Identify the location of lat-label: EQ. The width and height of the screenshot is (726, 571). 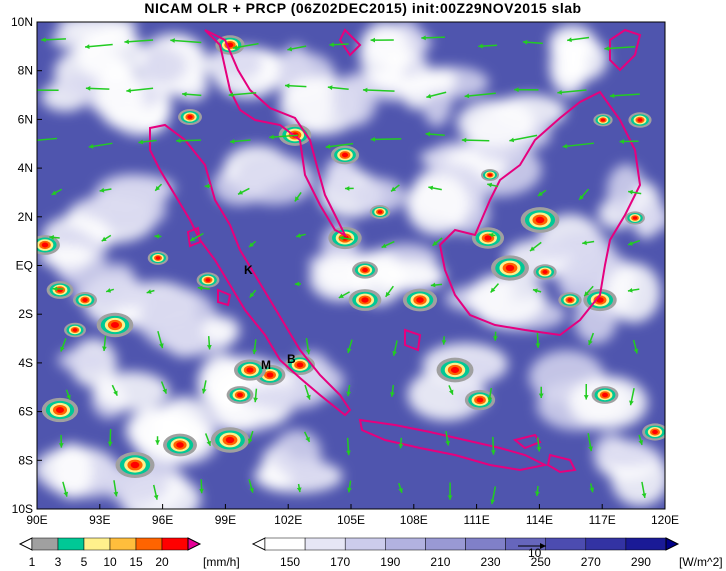
(24, 266).